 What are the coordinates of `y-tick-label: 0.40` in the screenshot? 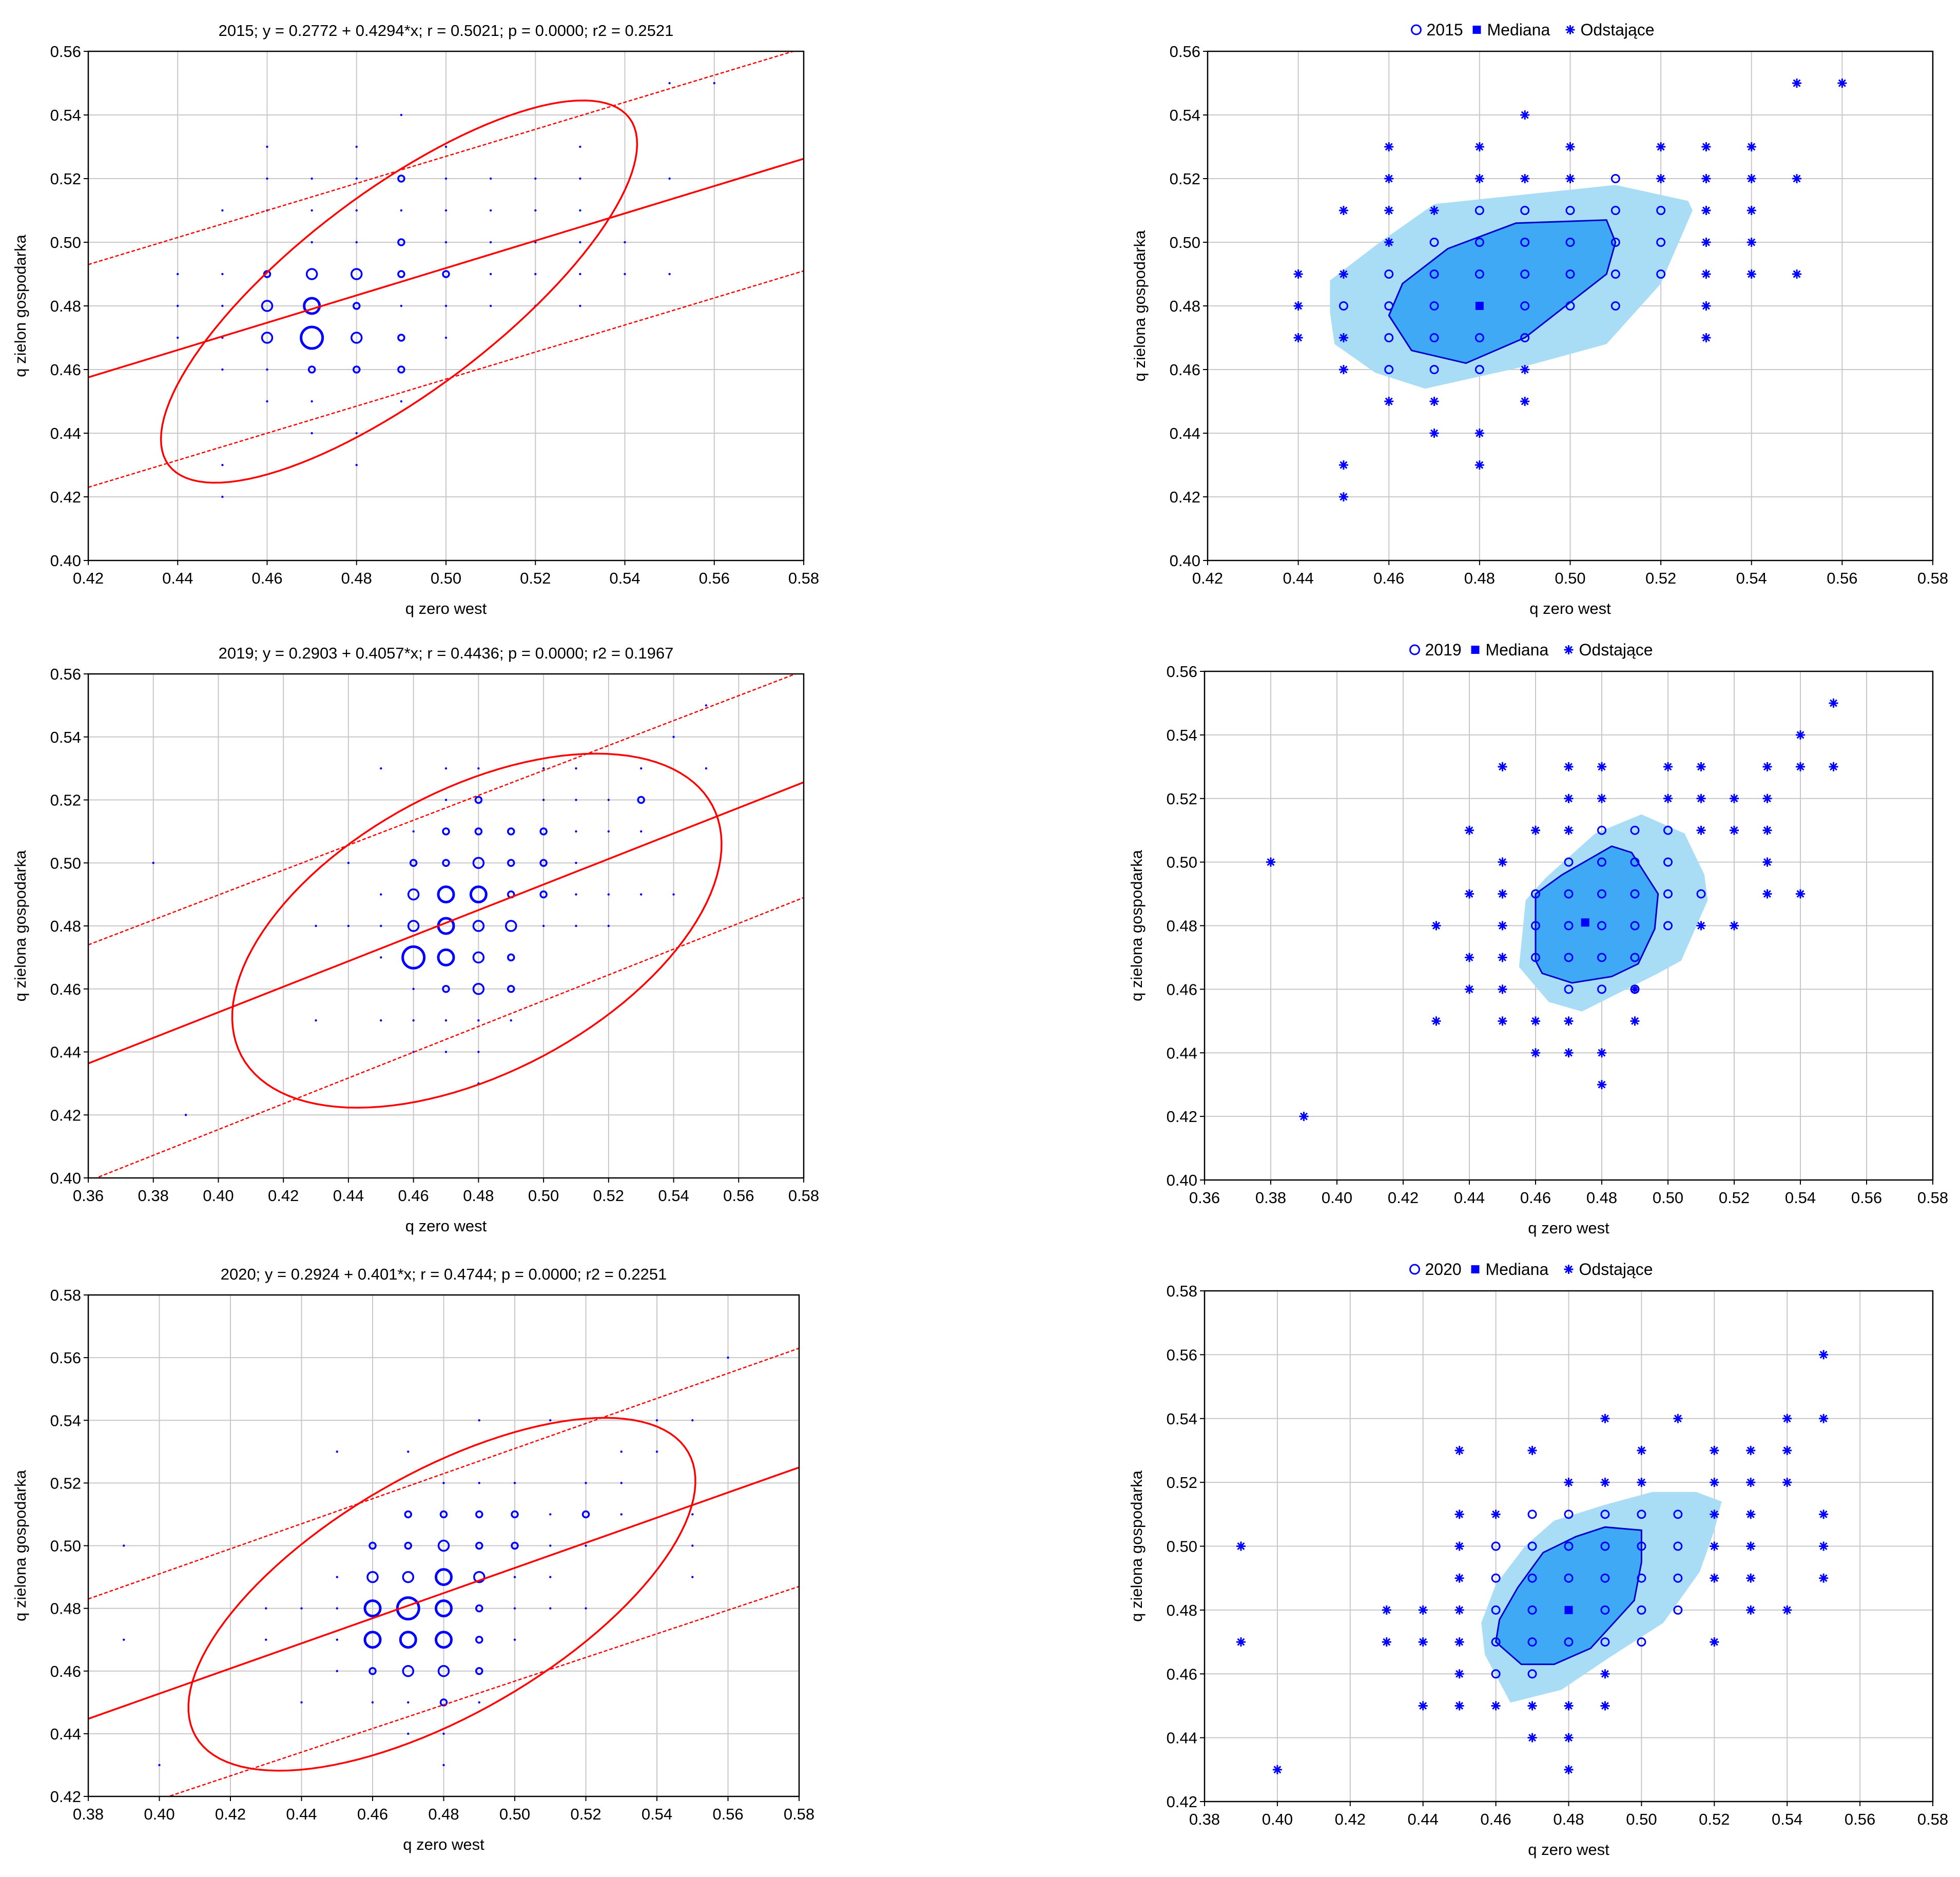 It's located at (1182, 1180).